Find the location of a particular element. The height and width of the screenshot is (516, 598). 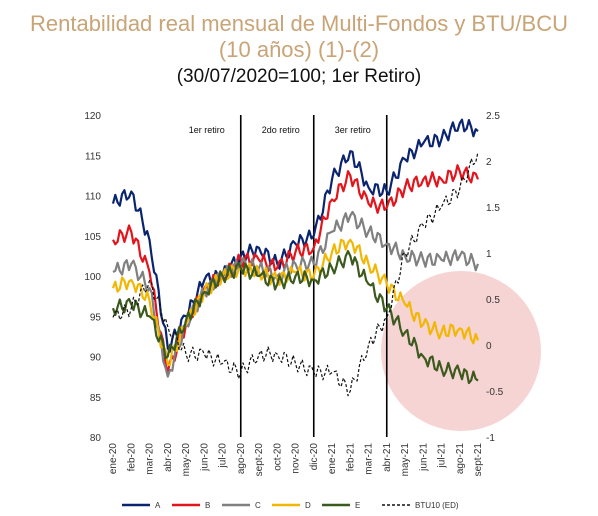

chart-title-line2: (10 años) (1)-(2) is located at coordinates (299, 49).